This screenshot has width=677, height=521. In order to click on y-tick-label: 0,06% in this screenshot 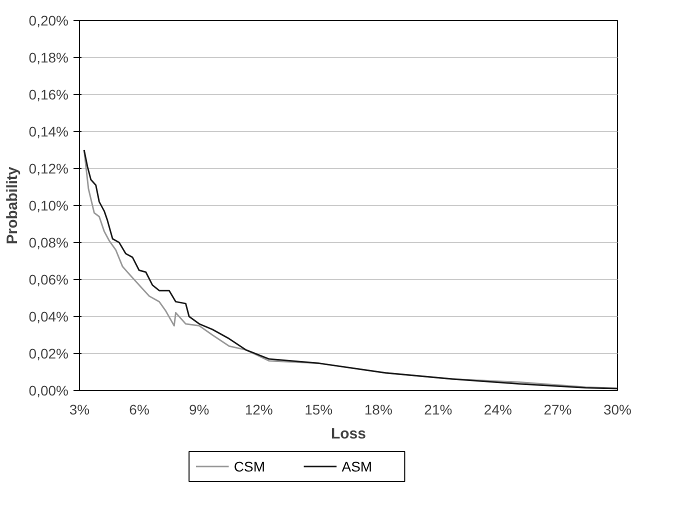, I will do `click(48, 280)`.